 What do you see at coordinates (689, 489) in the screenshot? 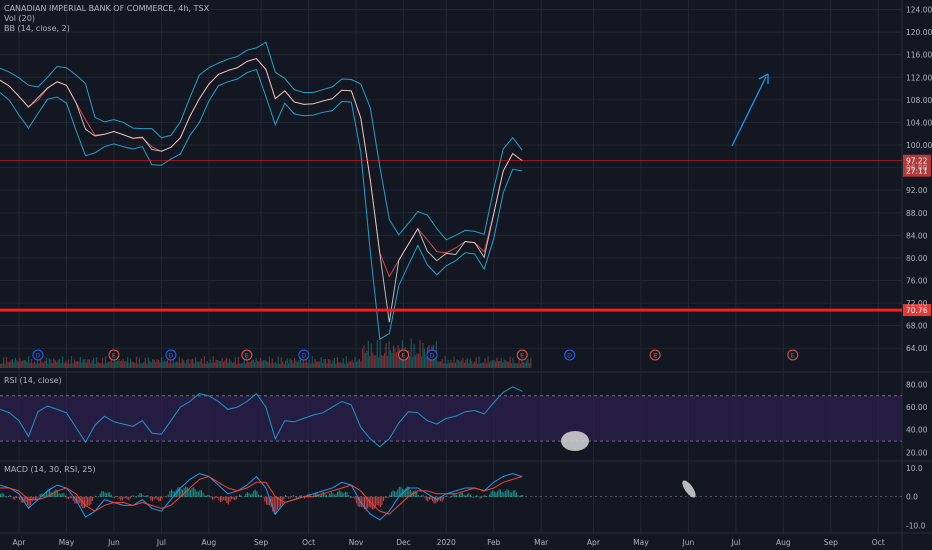
I see `macd-cross-highlight` at bounding box center [689, 489].